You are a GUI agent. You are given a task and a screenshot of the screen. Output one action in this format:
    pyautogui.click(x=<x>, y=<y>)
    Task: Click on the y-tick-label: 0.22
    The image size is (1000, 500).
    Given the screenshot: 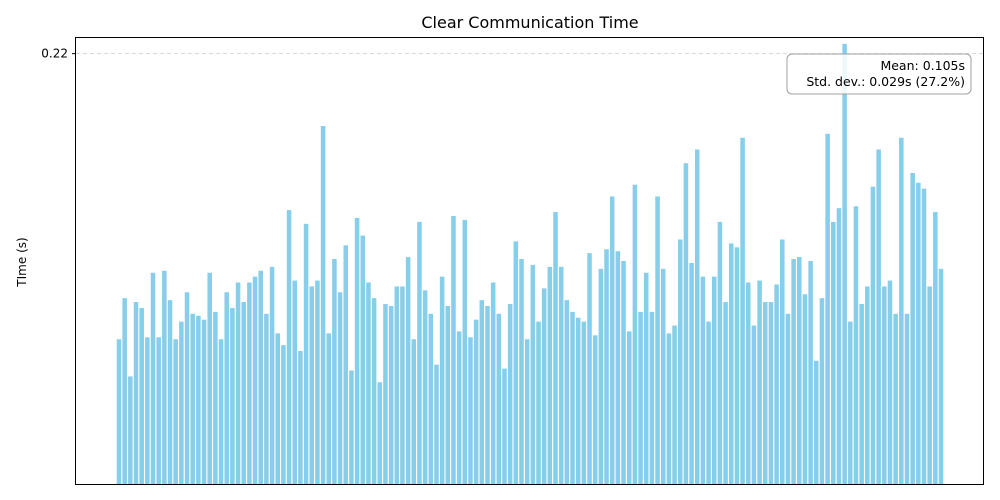 What is the action you would take?
    pyautogui.click(x=54, y=54)
    